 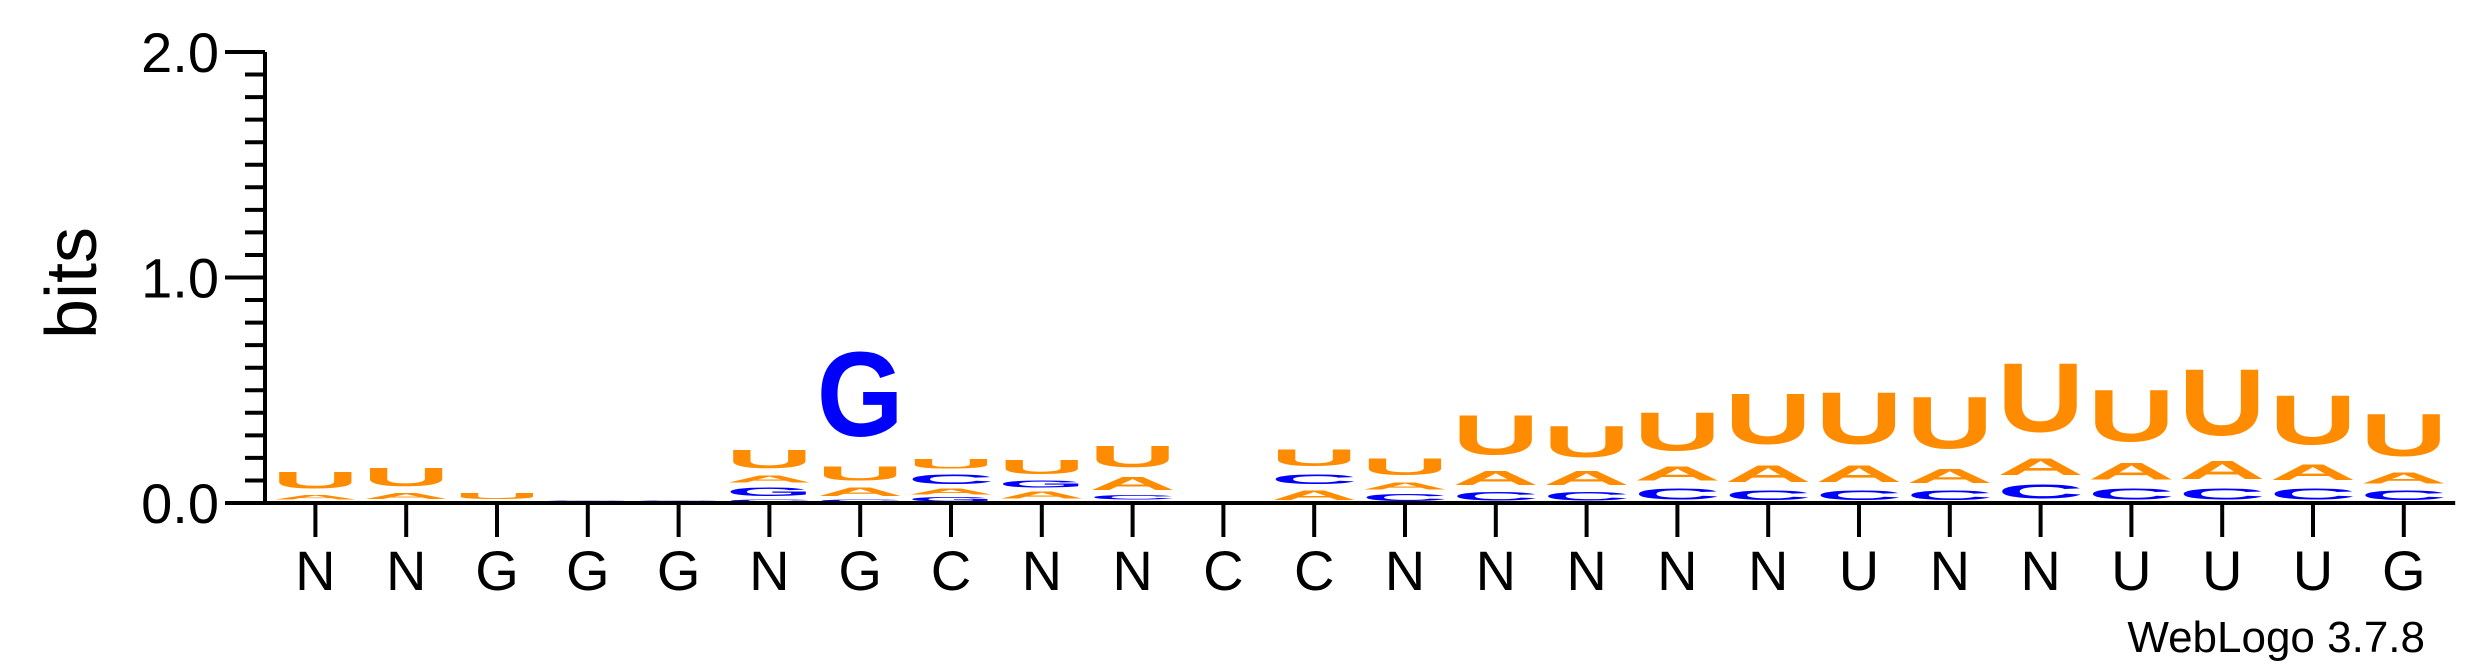 What do you see at coordinates (180, 278) in the screenshot?
I see `y-tick-label: 1.0` at bounding box center [180, 278].